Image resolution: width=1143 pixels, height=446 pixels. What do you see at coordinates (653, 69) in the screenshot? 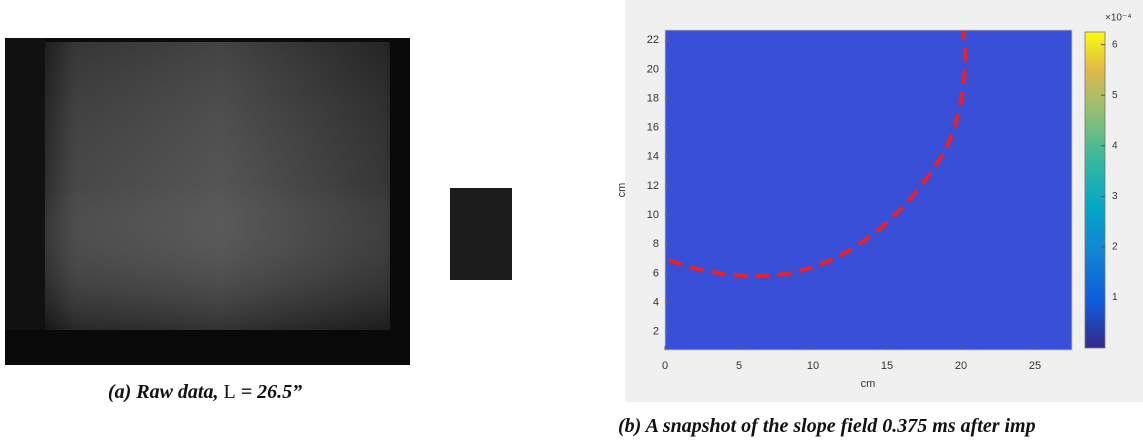
I see `y-tick-label: 20` at bounding box center [653, 69].